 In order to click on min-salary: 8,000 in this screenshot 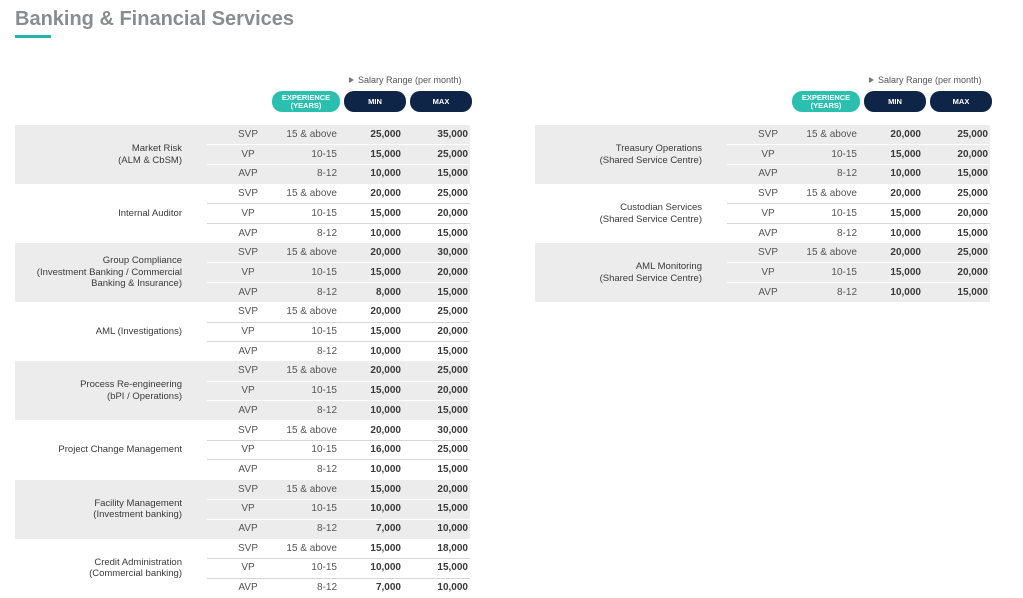, I will do `click(388, 292)`.